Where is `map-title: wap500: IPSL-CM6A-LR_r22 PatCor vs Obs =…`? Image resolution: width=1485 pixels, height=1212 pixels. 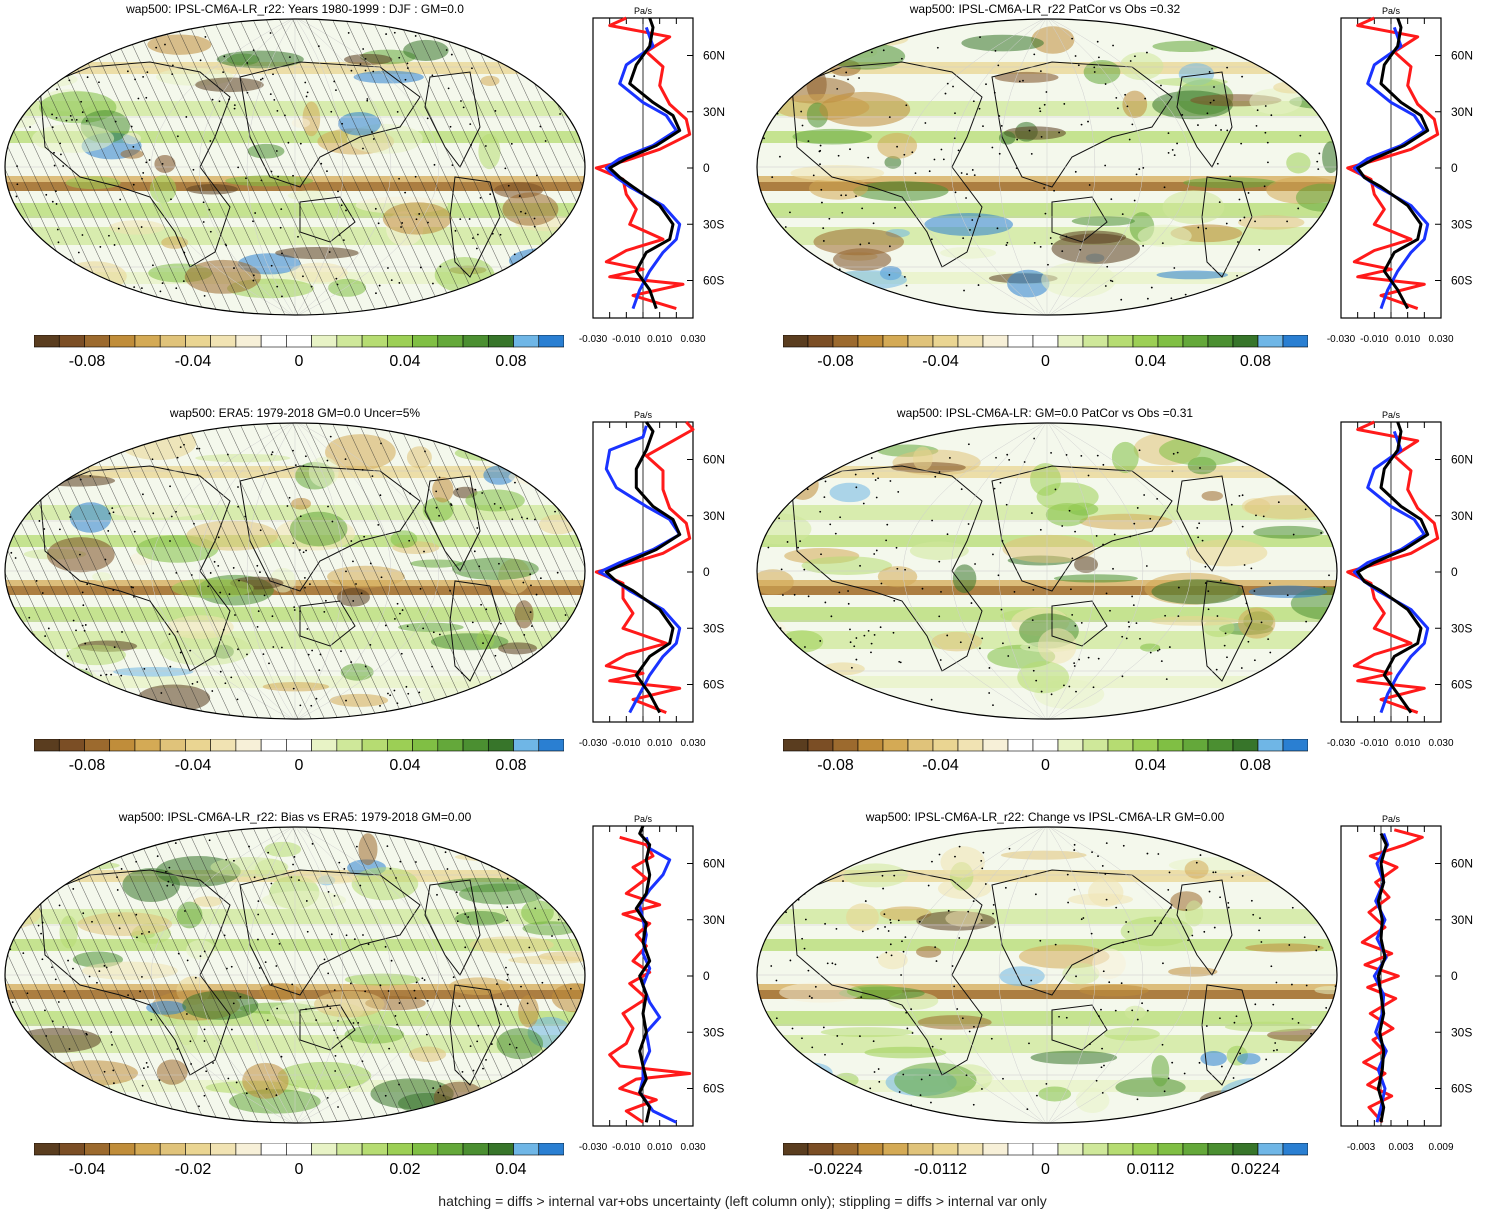 map-title: wap500: IPSL-CM6A-LR_r22 PatCor vs Obs =… is located at coordinates (1045, 9).